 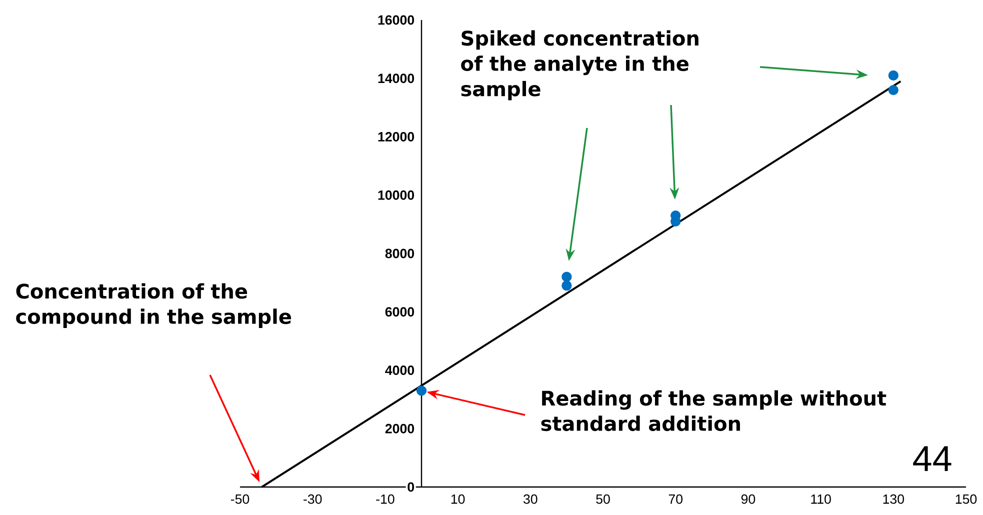 I want to click on x-tick-label: 10, so click(x=458, y=499).